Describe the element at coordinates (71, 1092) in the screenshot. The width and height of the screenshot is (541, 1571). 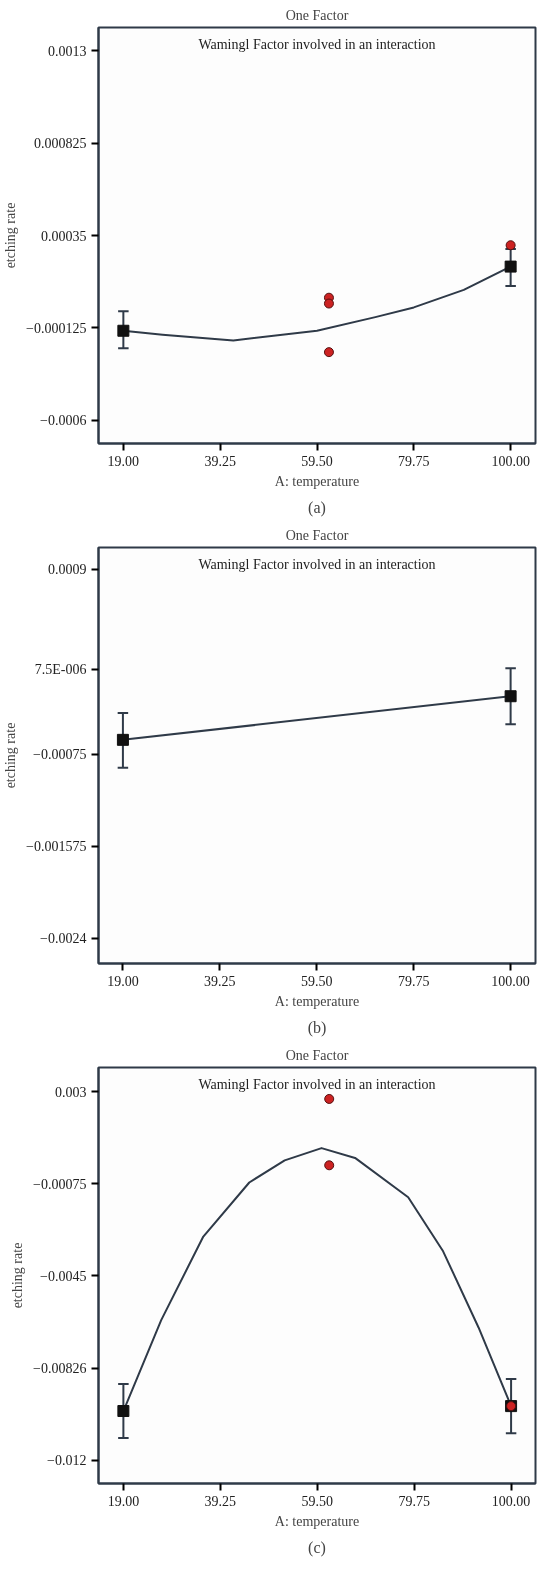
I see `y-tick-label: 0.003` at that location.